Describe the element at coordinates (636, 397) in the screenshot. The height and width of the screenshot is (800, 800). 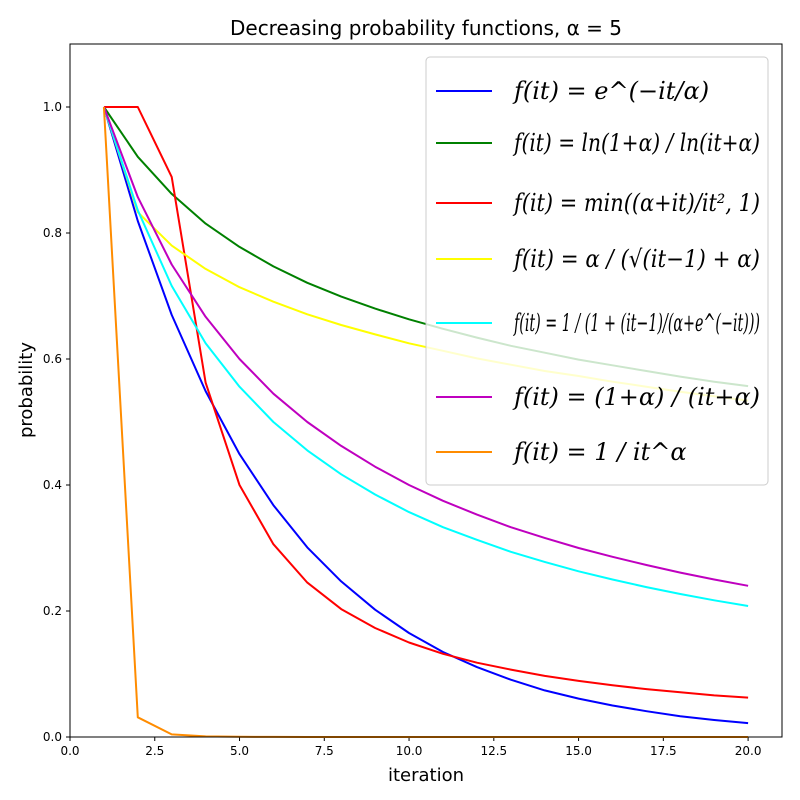
I see `legend-label-6: f(it) = (1+α) / (it+α)` at that location.